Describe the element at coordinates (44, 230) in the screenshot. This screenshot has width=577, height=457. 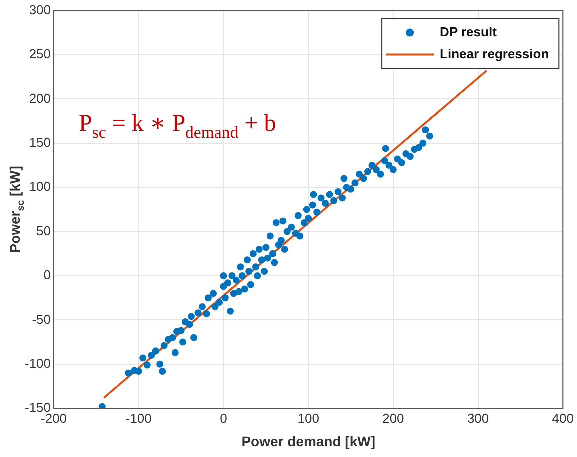
I see `y-tick-label: 50` at that location.